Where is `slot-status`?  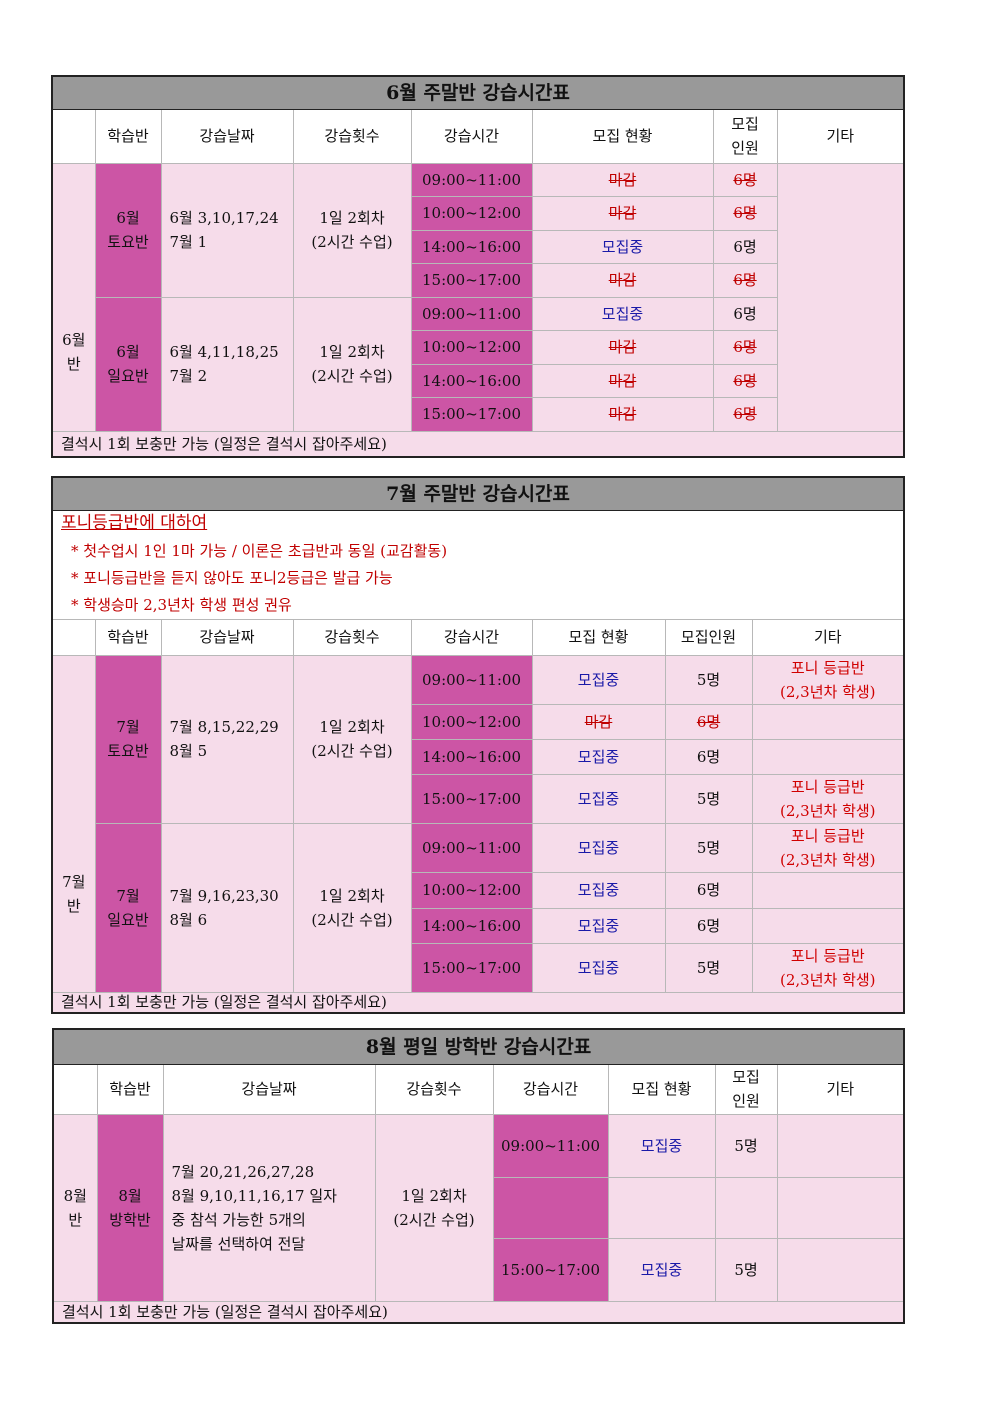
slot-status is located at coordinates (661, 1207).